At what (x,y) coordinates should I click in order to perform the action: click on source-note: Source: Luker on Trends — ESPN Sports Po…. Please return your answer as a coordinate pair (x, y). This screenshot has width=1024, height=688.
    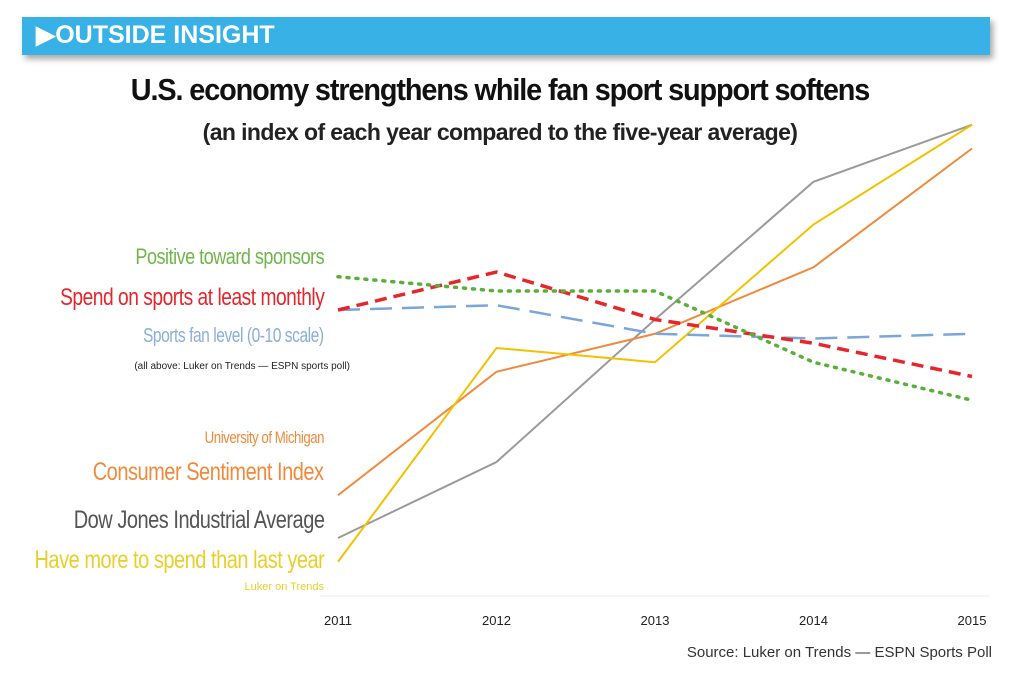
    Looking at the image, I should click on (839, 652).